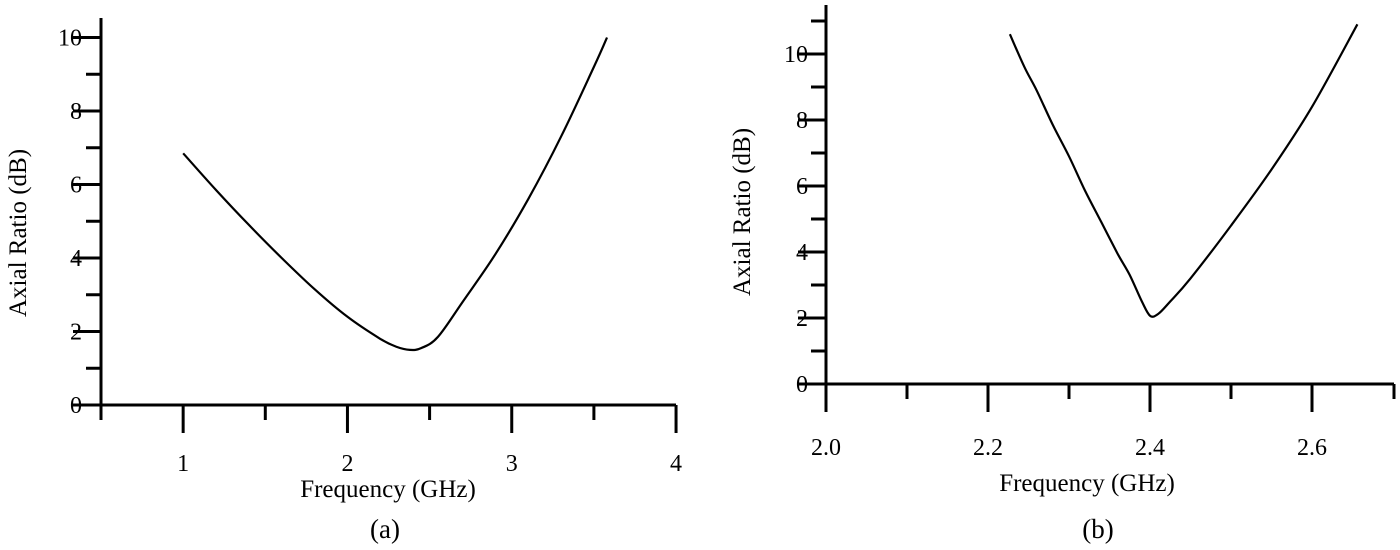  What do you see at coordinates (676, 464) in the screenshot?
I see `x-tick-label: 4` at bounding box center [676, 464].